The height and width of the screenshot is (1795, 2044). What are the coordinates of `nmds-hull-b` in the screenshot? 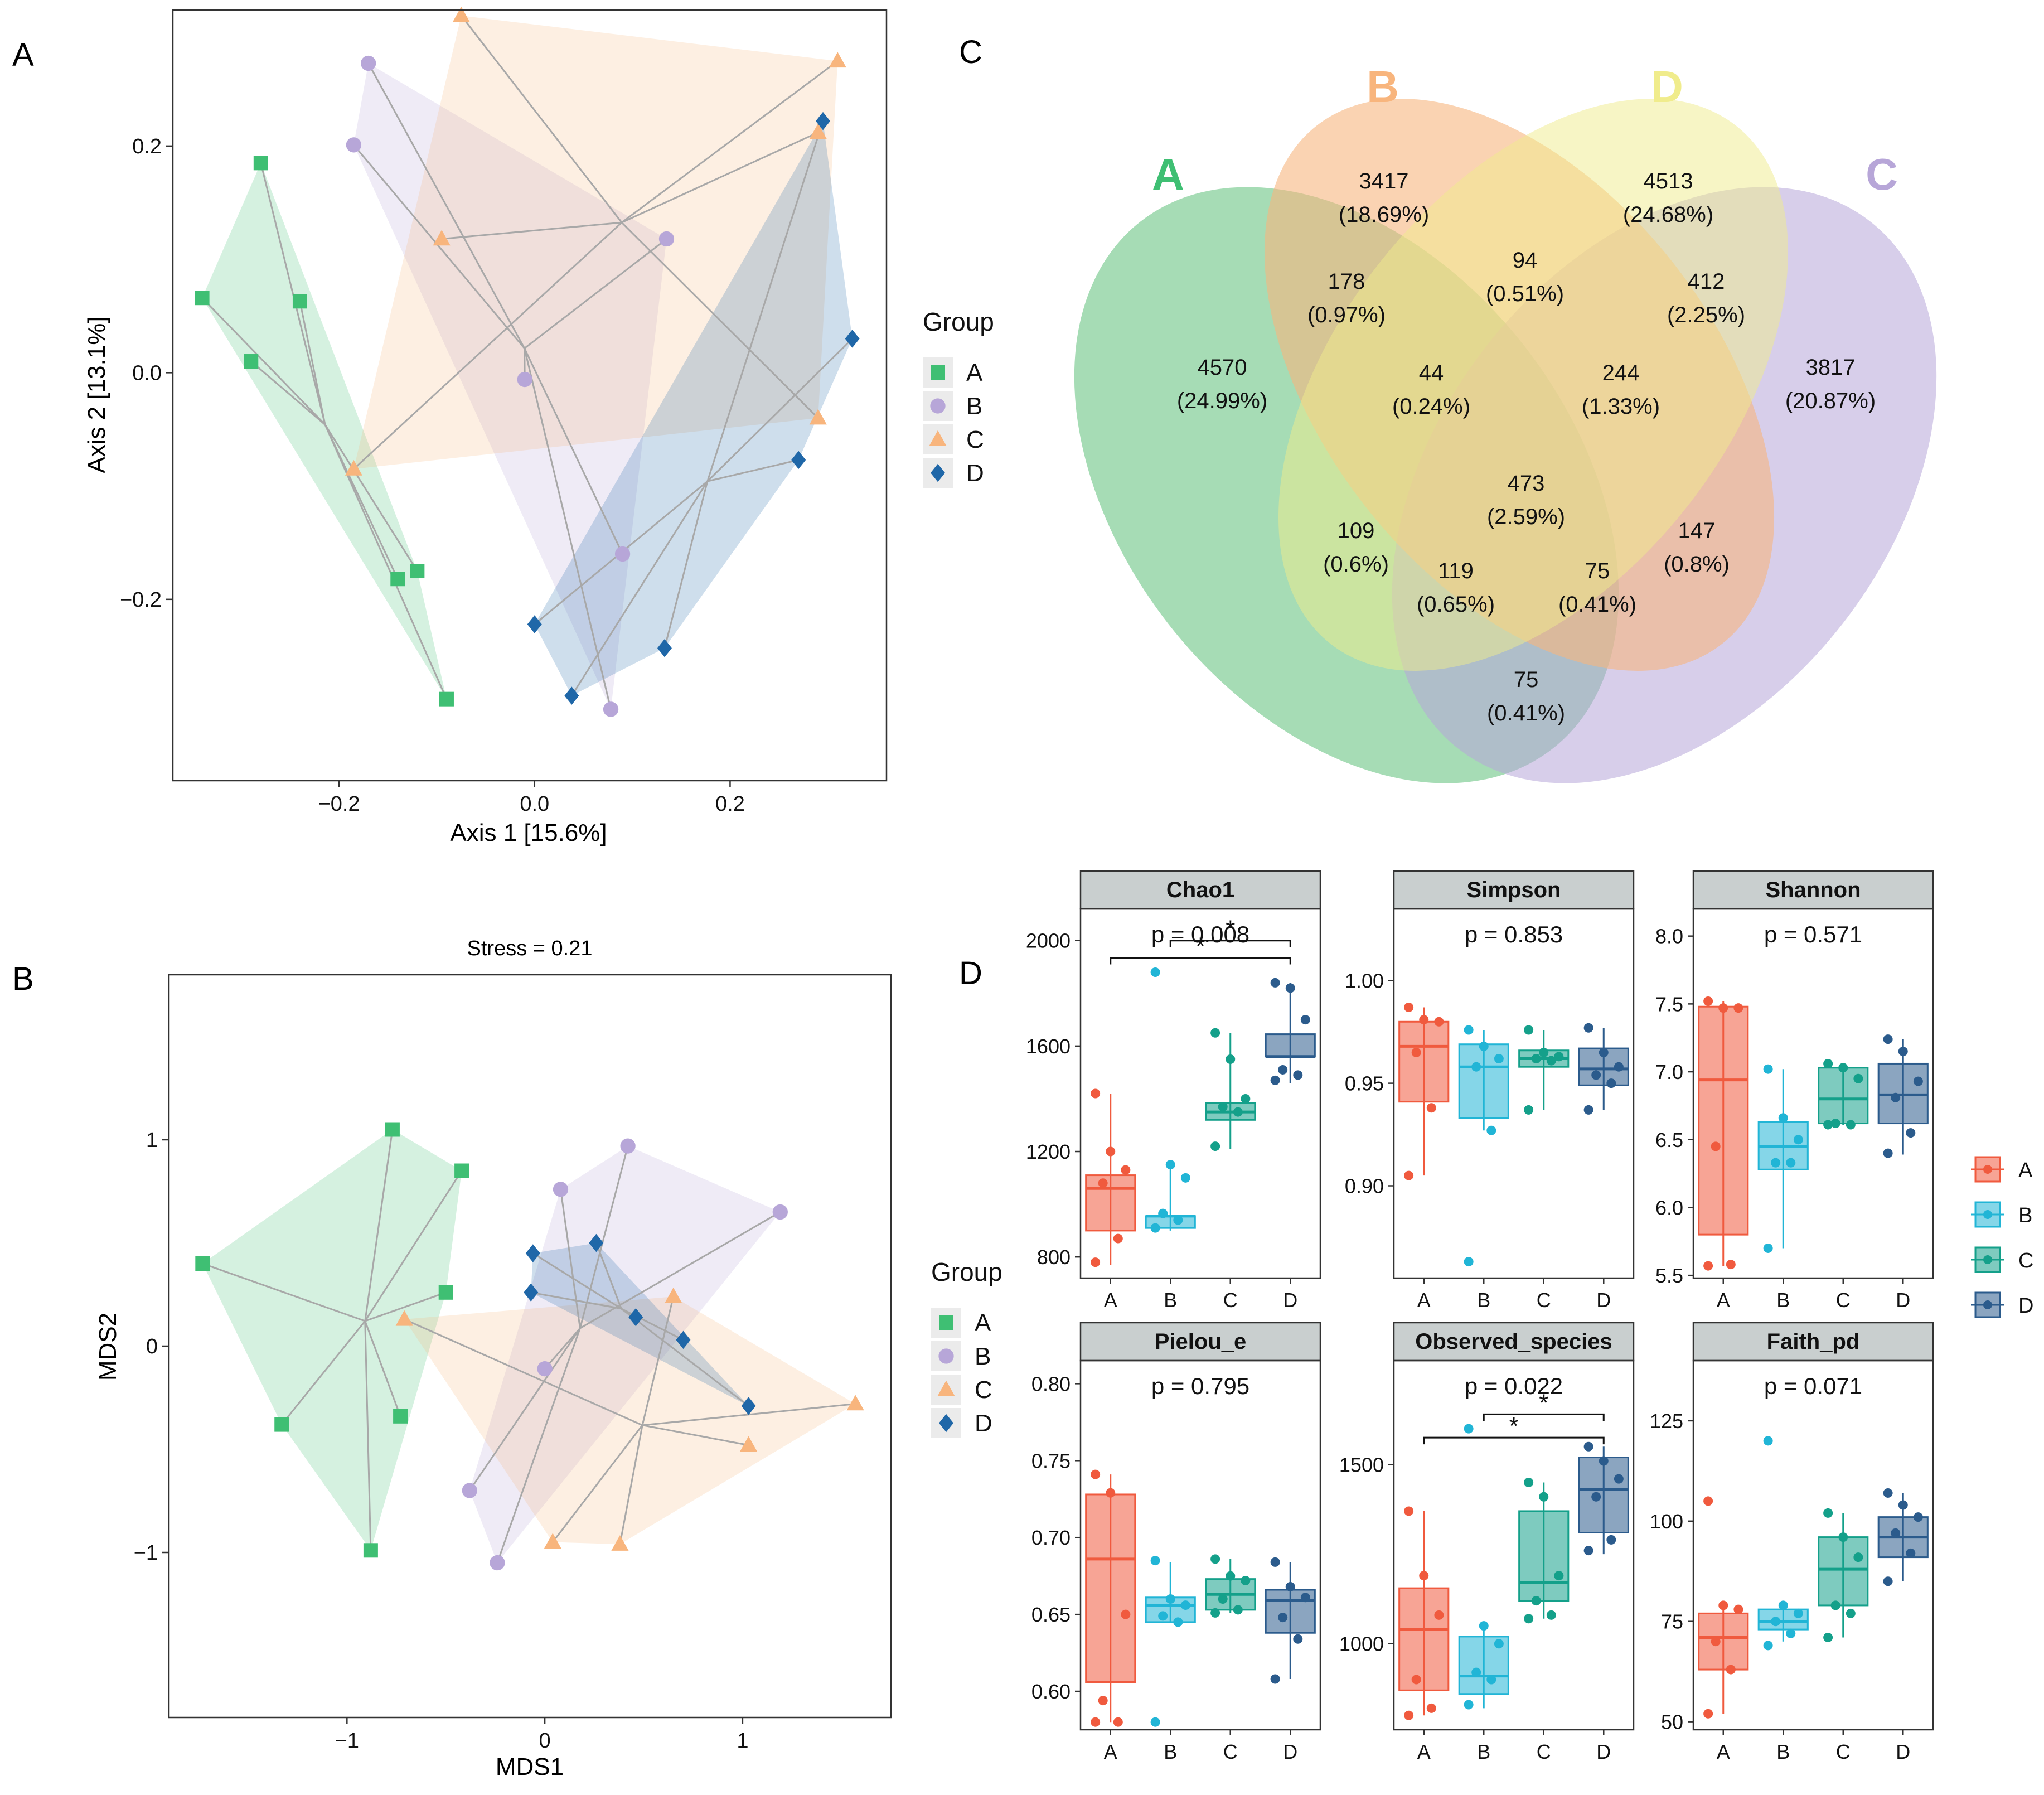 It's located at (625, 1354).